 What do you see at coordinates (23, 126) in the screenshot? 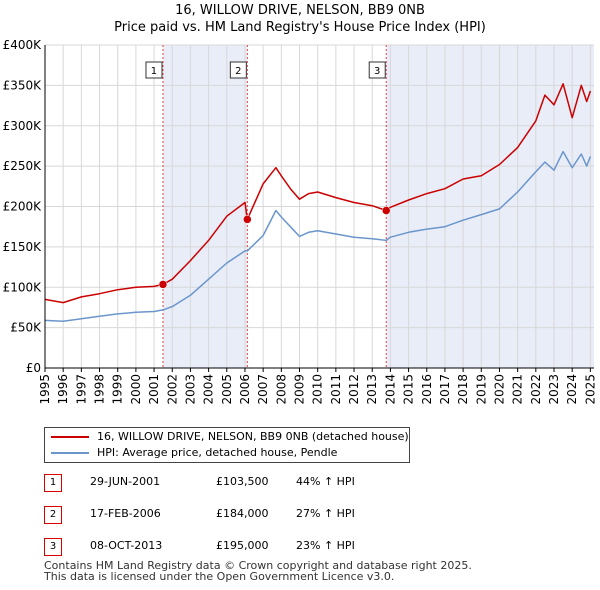
I see `y-tick-label: £300K` at bounding box center [23, 126].